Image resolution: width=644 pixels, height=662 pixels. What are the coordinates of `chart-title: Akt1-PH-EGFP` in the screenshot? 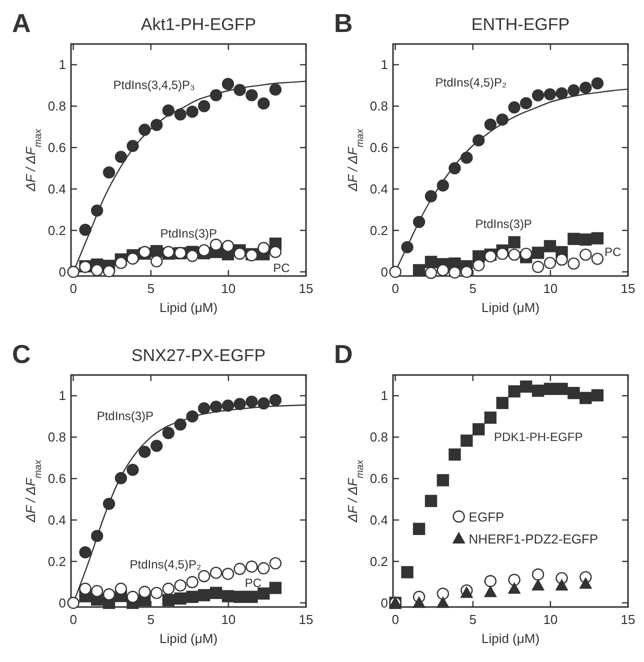 It's located at (198, 24).